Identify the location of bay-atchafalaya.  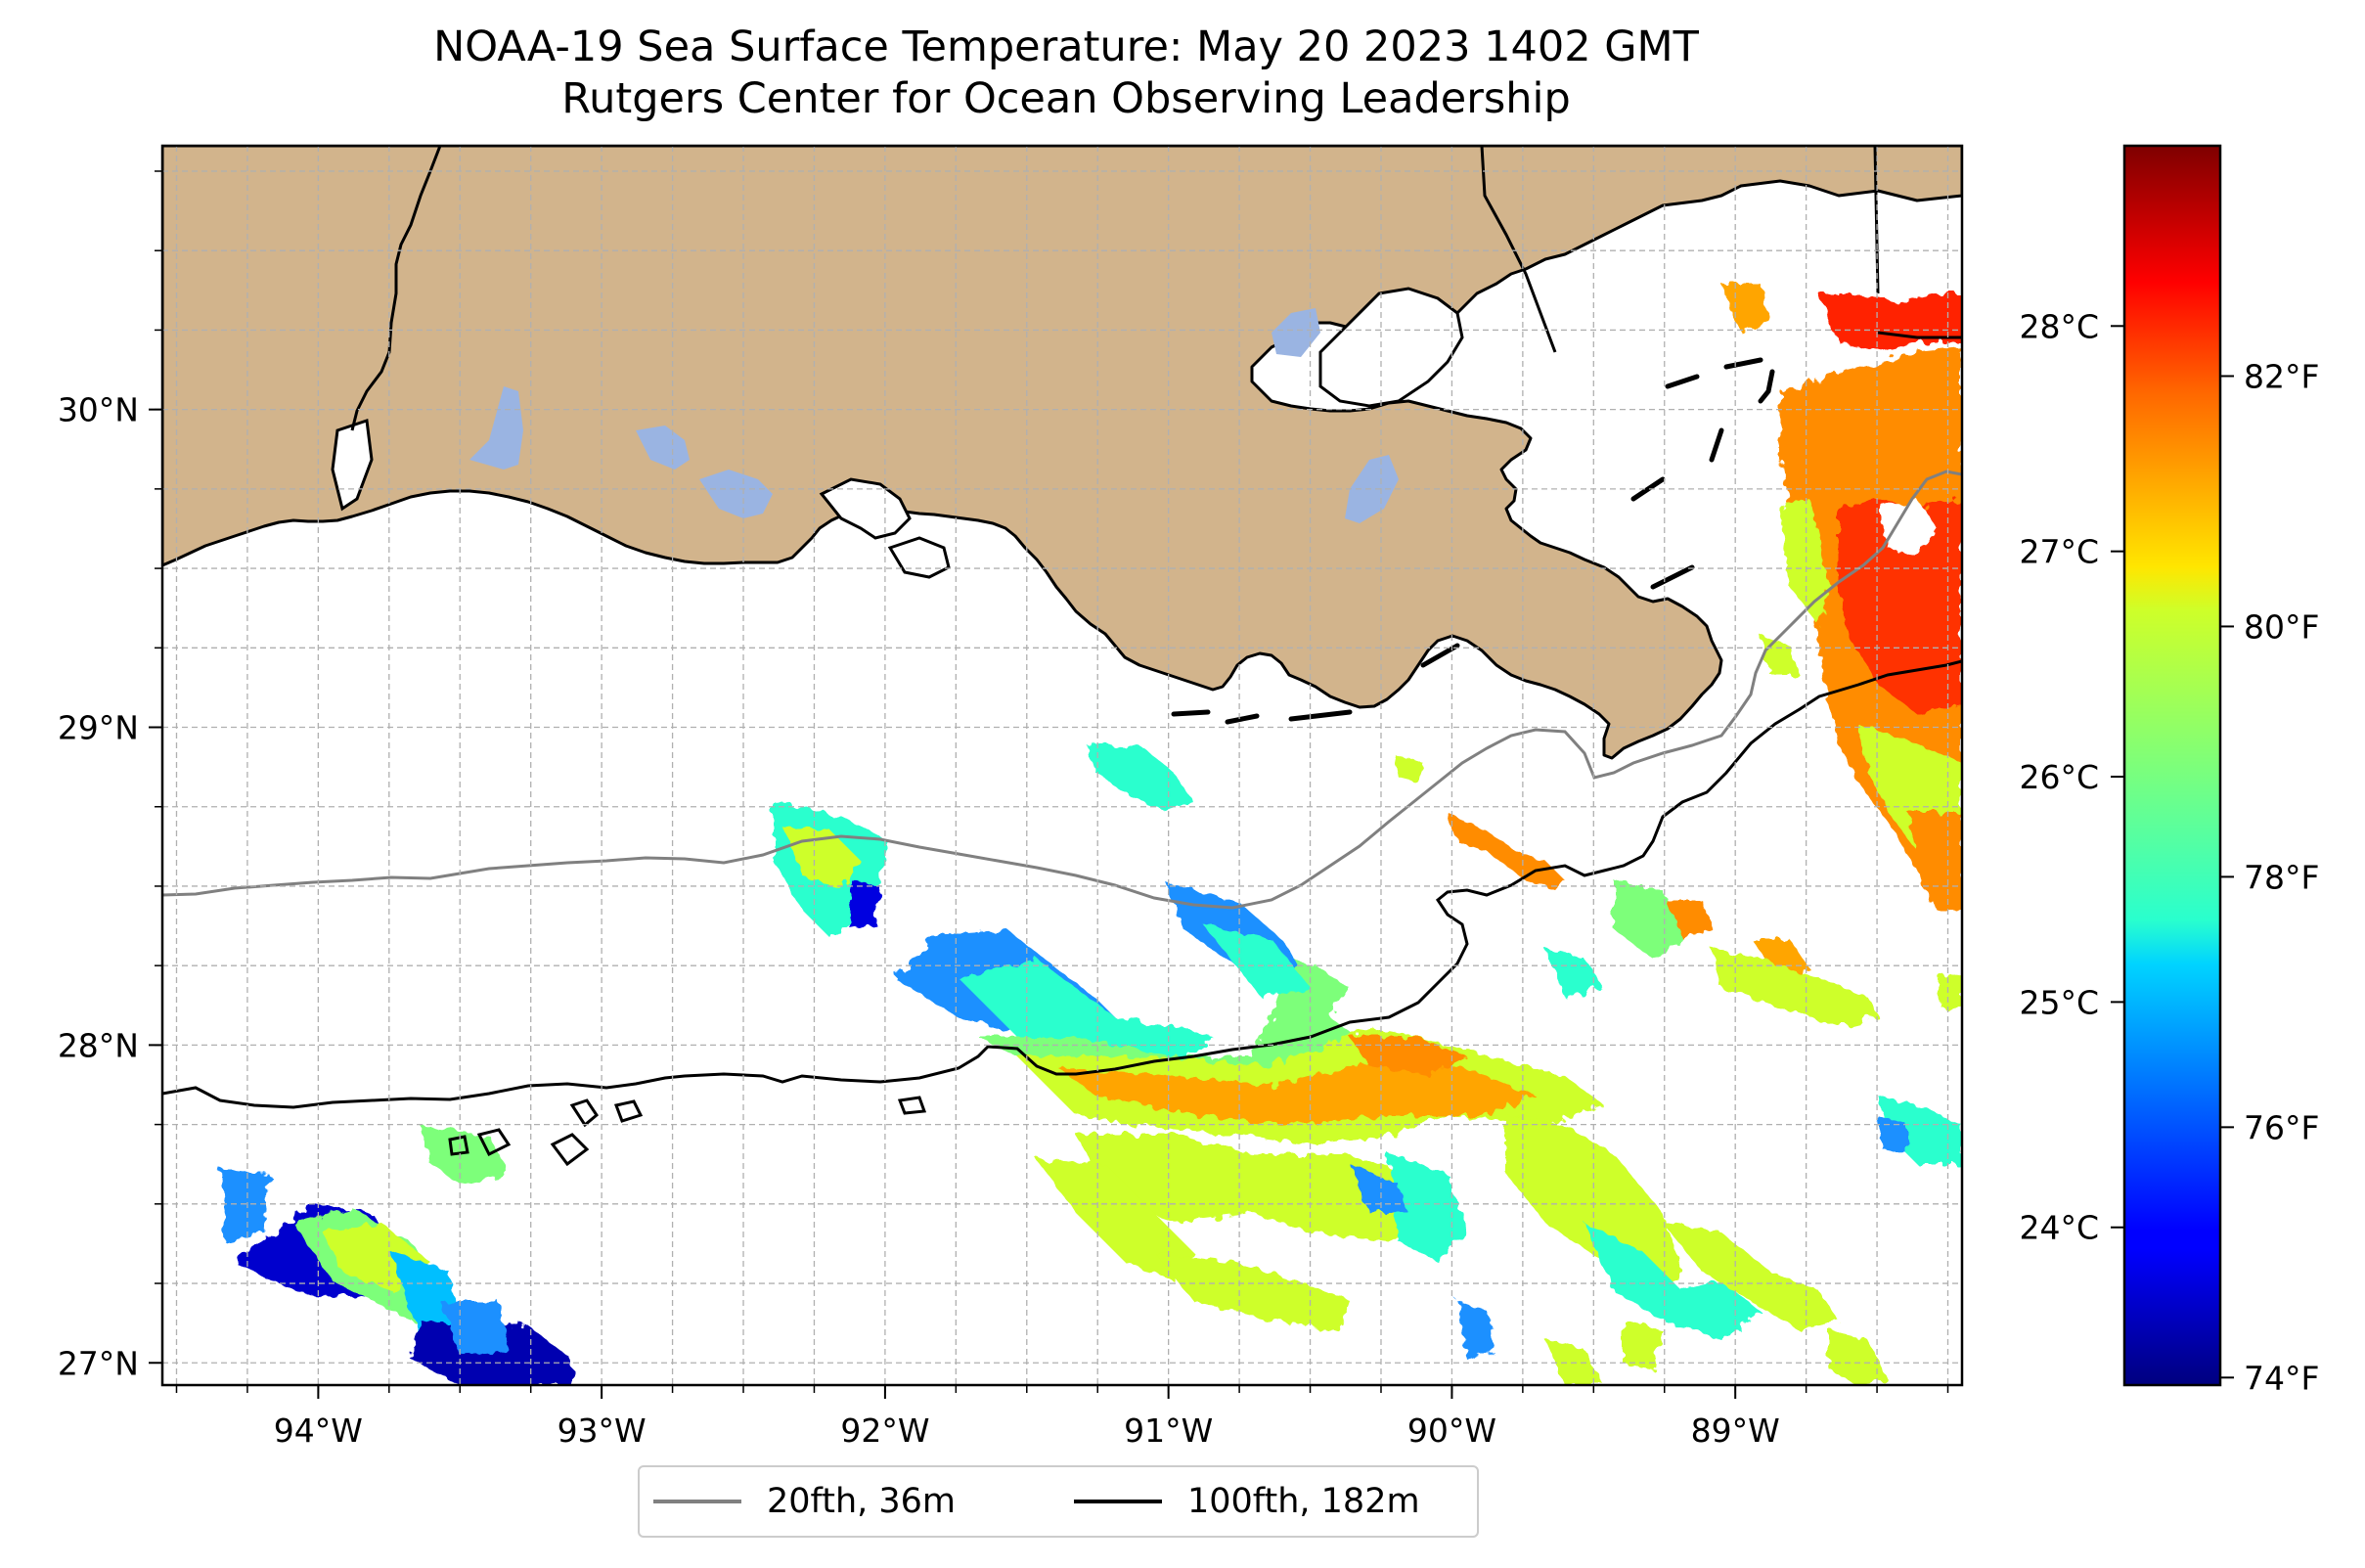
(919, 557).